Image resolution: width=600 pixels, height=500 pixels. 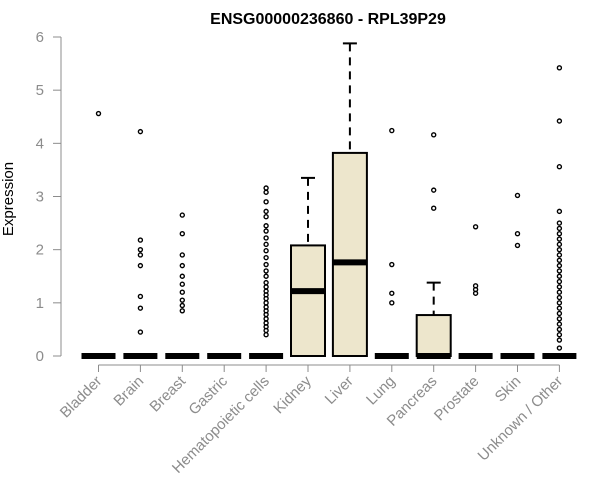 I want to click on x-tick-label: Prostate, so click(x=457, y=399).